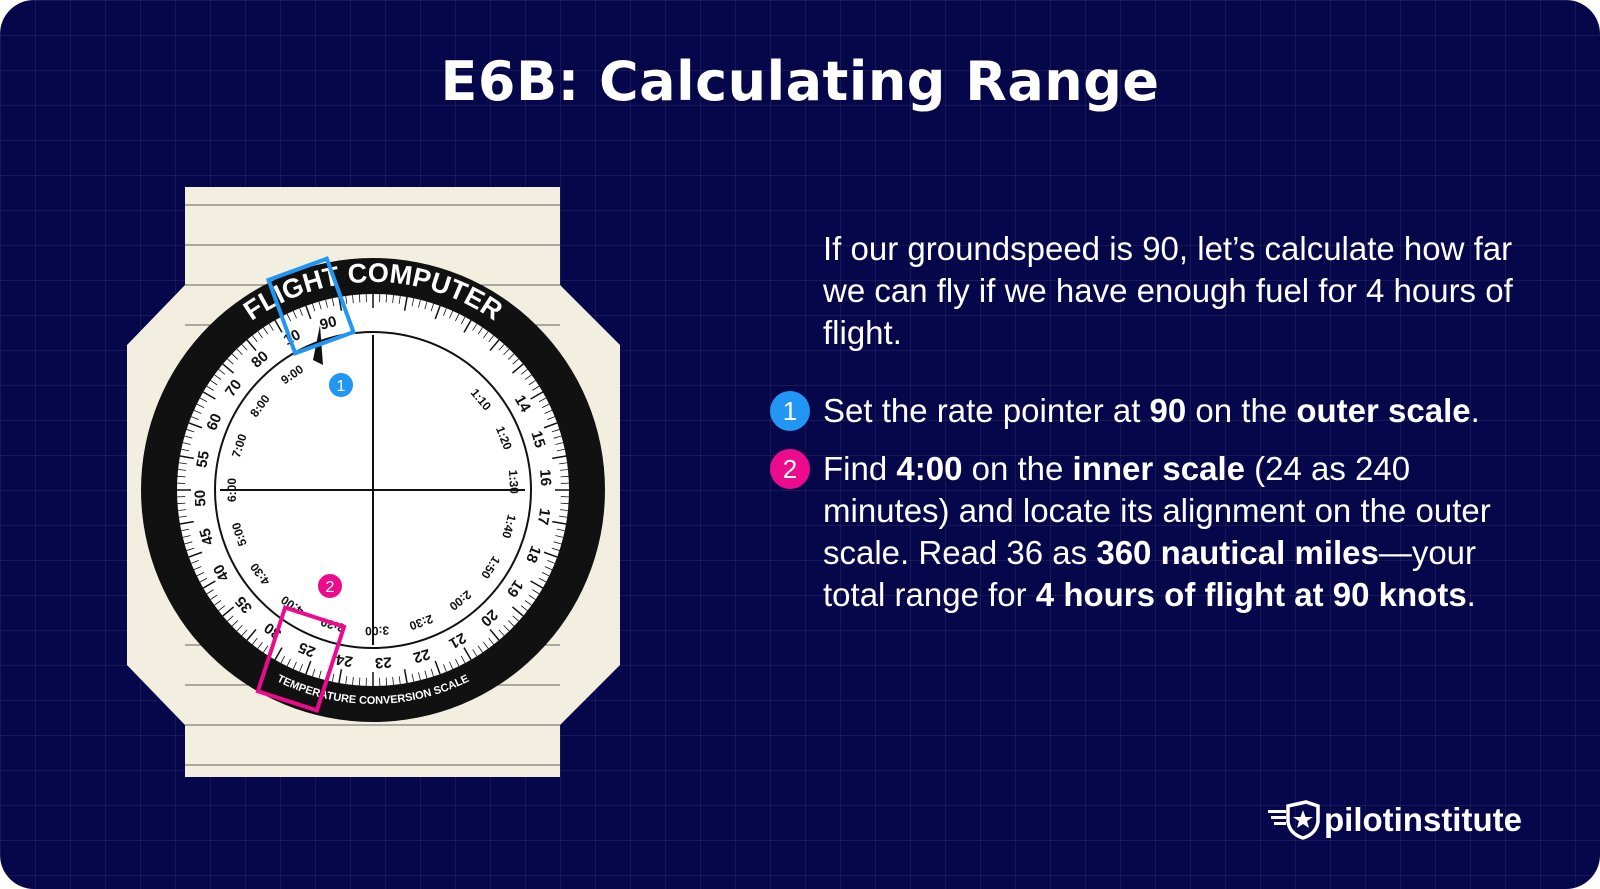 Image resolution: width=1600 pixels, height=889 pixels. What do you see at coordinates (344, 660) in the screenshot?
I see `dial-number: 24` at bounding box center [344, 660].